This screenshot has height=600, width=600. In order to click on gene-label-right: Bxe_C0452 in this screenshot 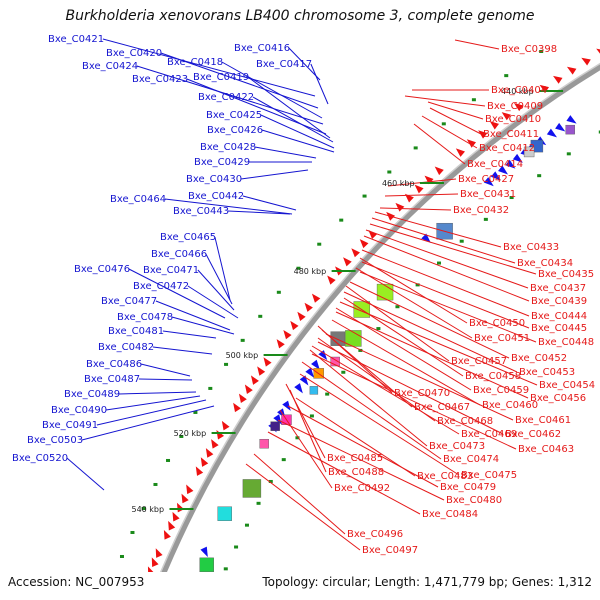, I will do `click(539, 358)`.